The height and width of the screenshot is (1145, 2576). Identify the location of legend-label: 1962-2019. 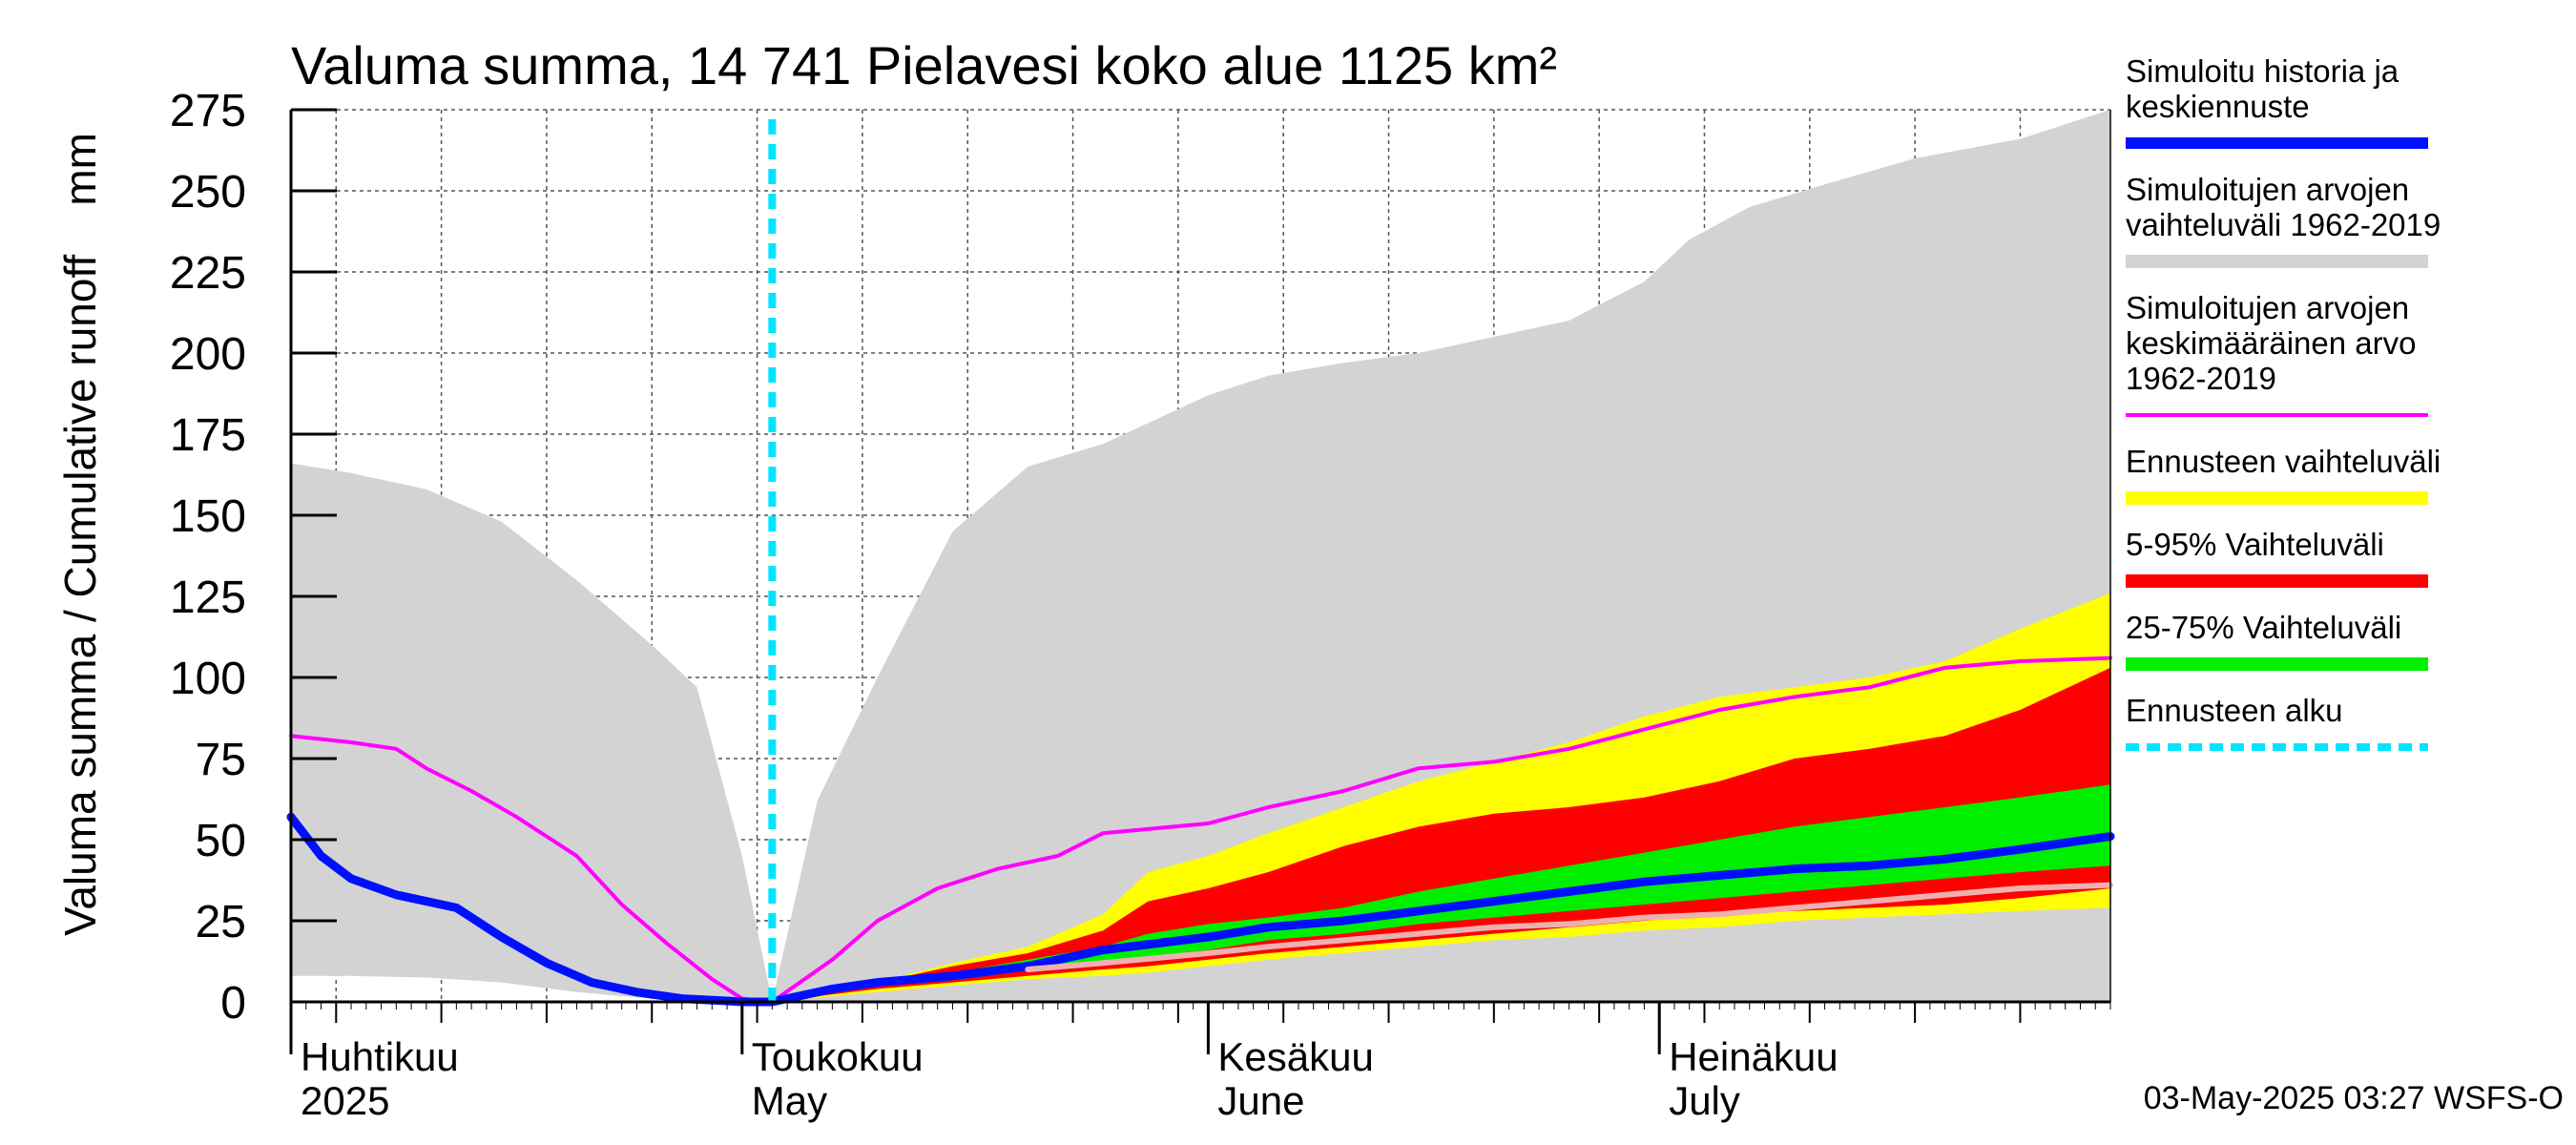
(2201, 378).